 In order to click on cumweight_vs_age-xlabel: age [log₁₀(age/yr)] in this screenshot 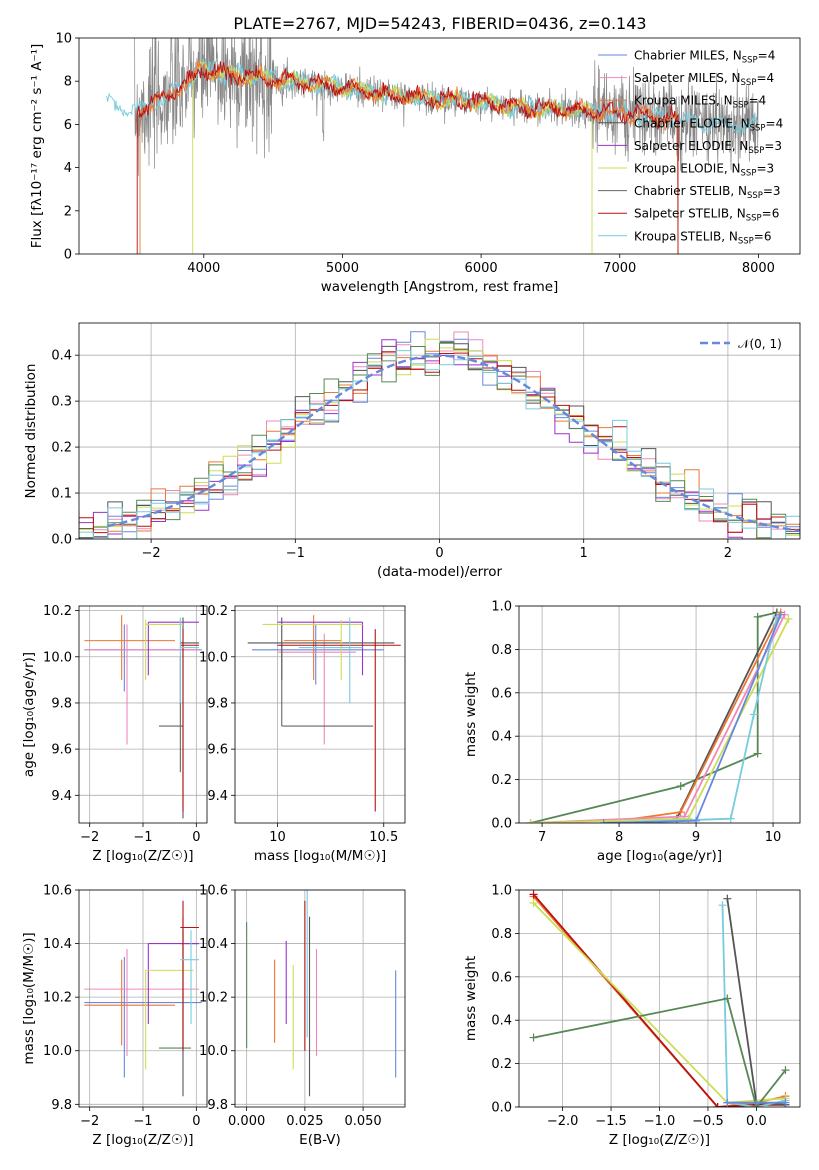, I will do `click(659, 856)`.